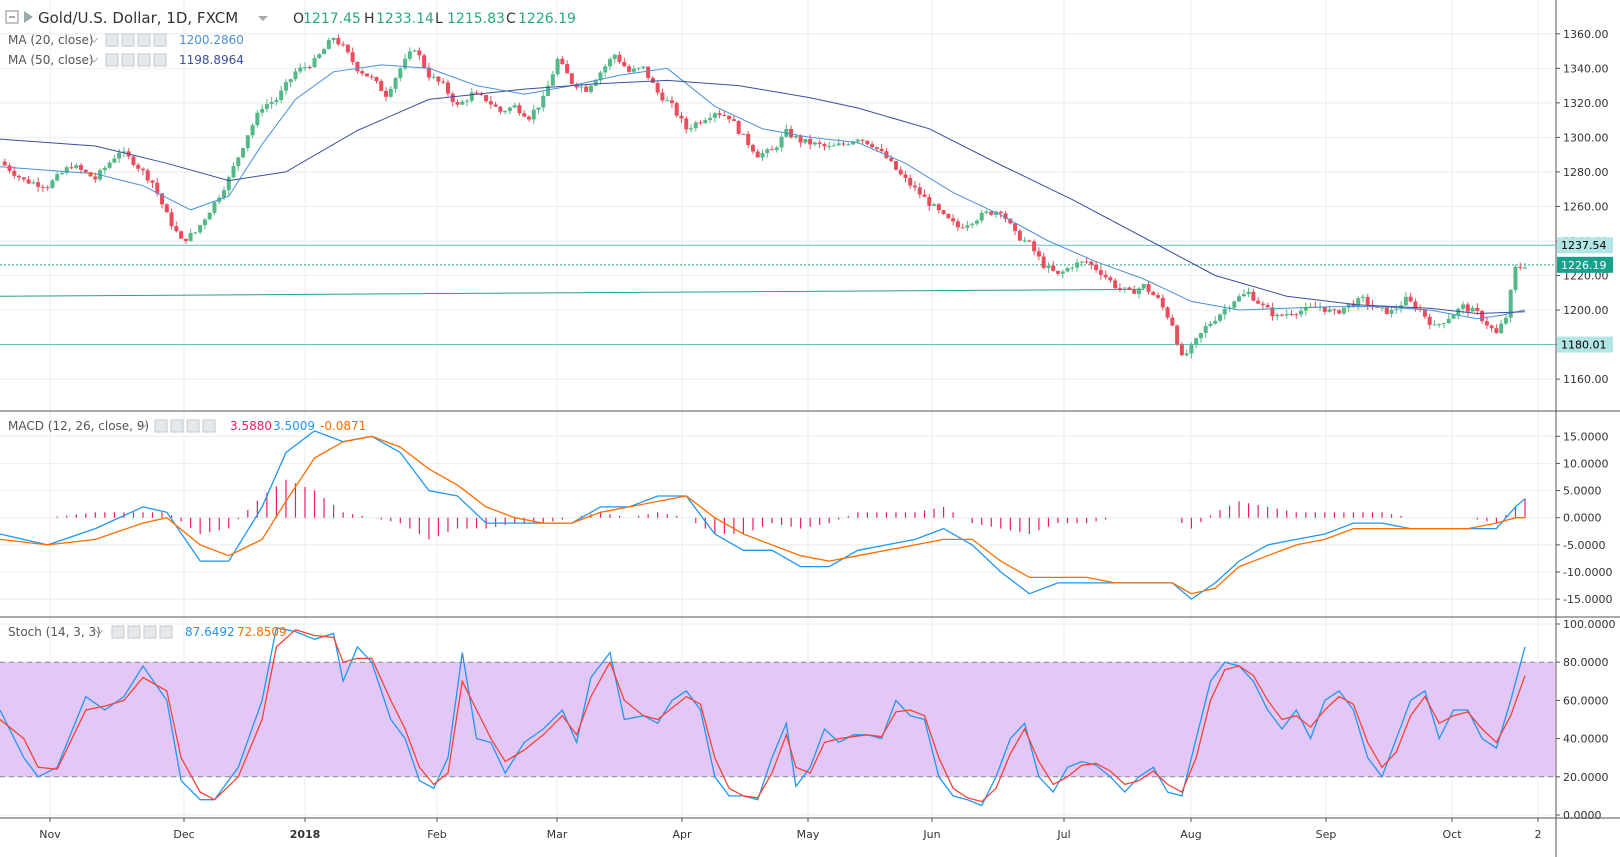 This screenshot has width=1620, height=857. I want to click on stoch-value-d: 72.8509, so click(262, 632).